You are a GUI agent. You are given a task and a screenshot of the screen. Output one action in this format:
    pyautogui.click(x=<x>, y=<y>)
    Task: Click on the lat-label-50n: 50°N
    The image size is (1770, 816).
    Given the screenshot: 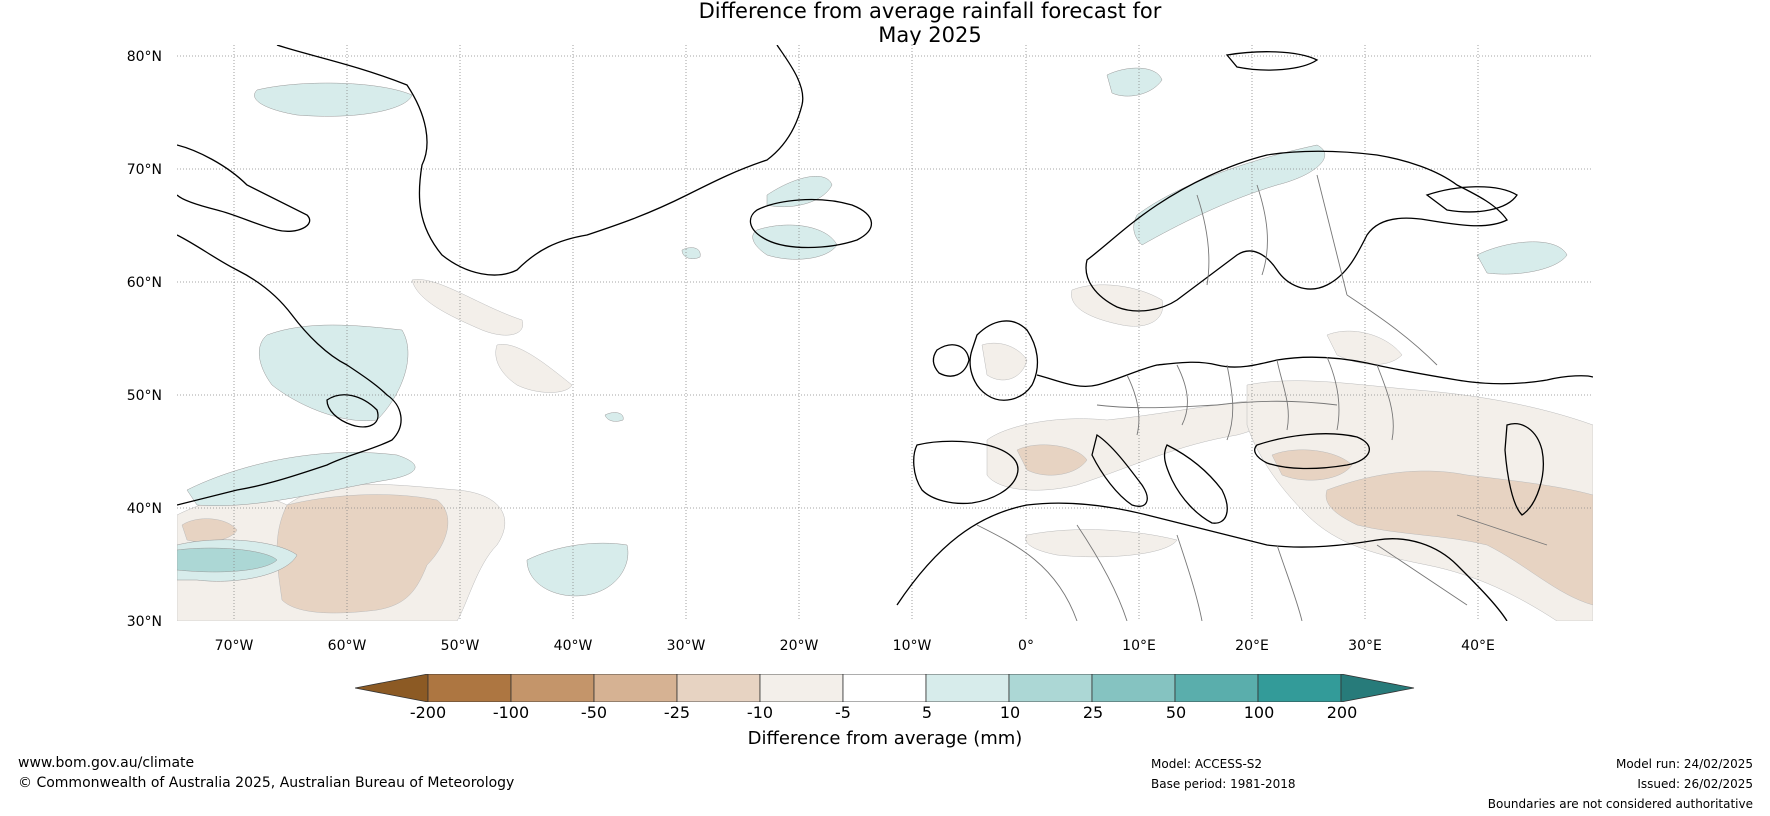 What is the action you would take?
    pyautogui.click(x=144, y=396)
    